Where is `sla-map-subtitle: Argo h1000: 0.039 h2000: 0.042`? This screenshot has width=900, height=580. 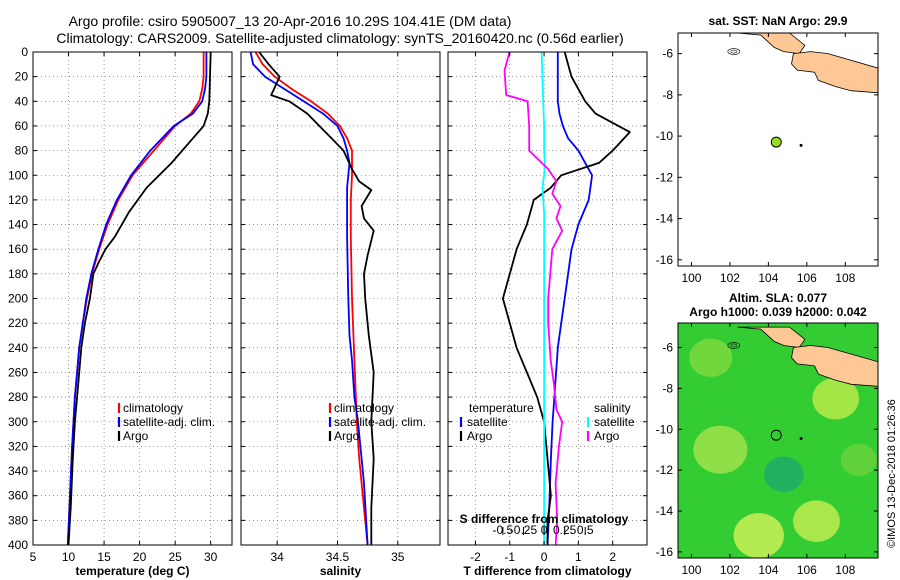
sla-map-subtitle: Argo h1000: 0.039 h2000: 0.042 is located at coordinates (778, 312).